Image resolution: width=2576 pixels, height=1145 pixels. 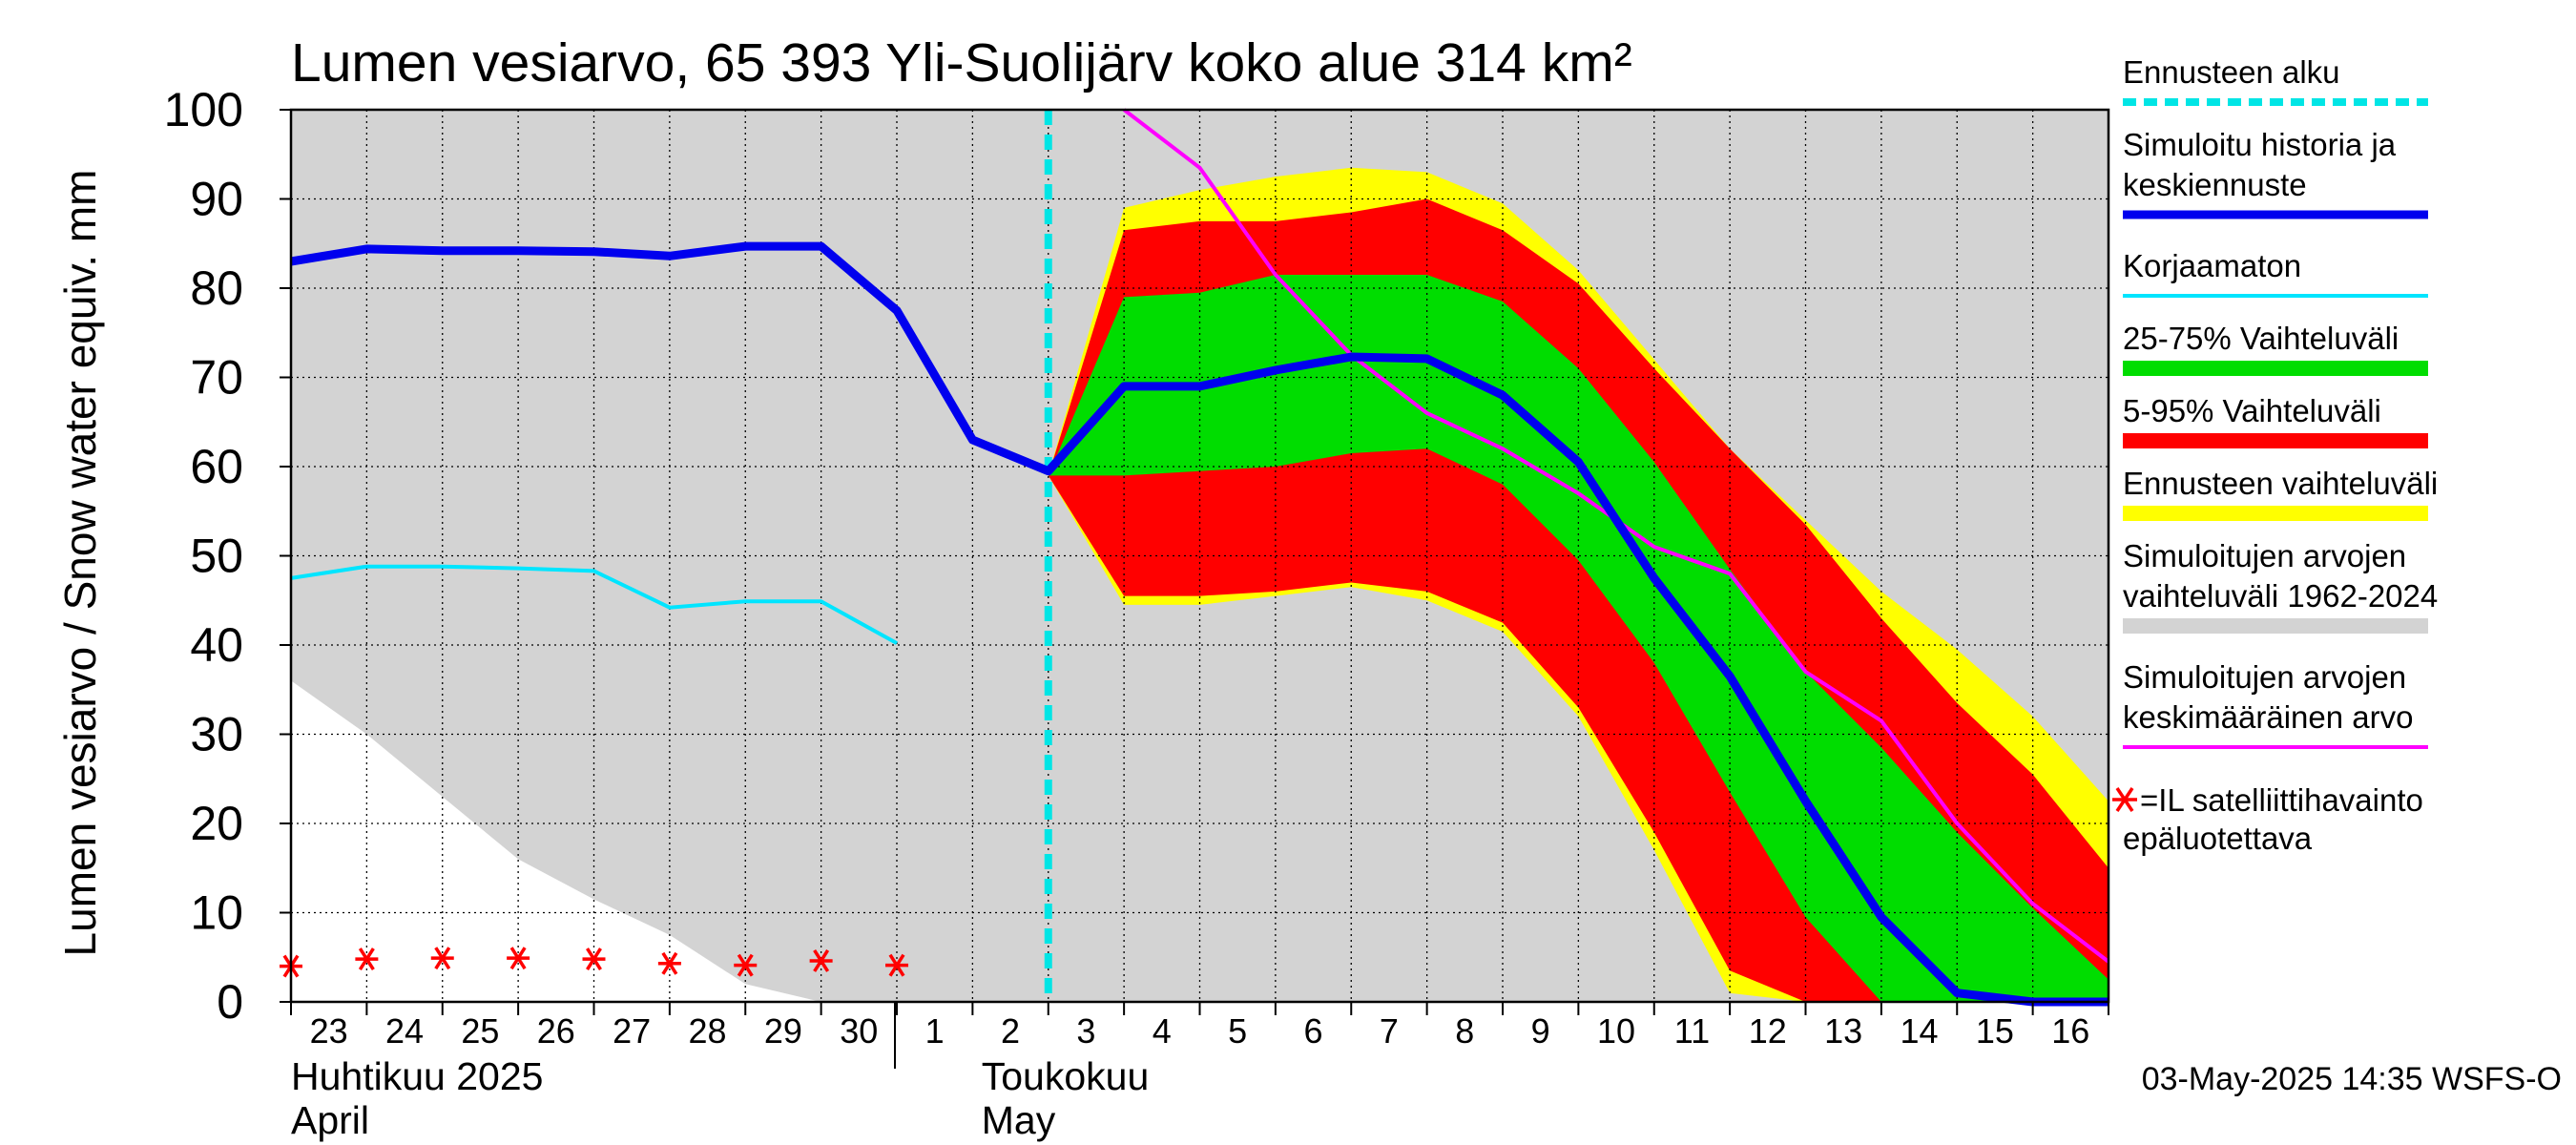 I want to click on x-tick-label: 3, so click(x=1085, y=1031).